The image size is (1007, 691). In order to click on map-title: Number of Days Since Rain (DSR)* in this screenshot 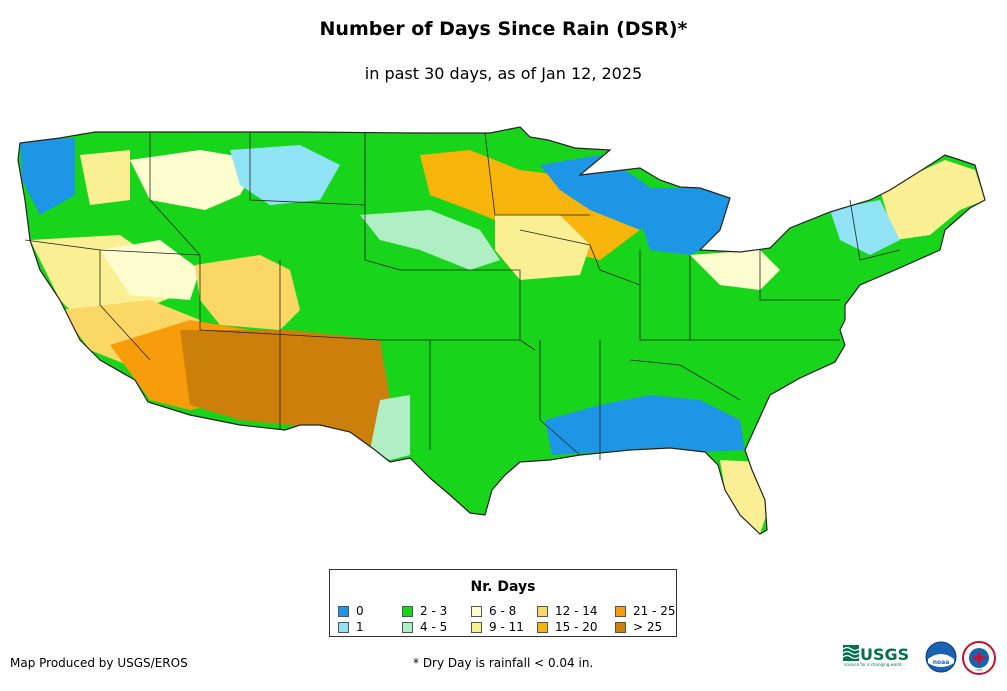, I will do `click(503, 29)`.